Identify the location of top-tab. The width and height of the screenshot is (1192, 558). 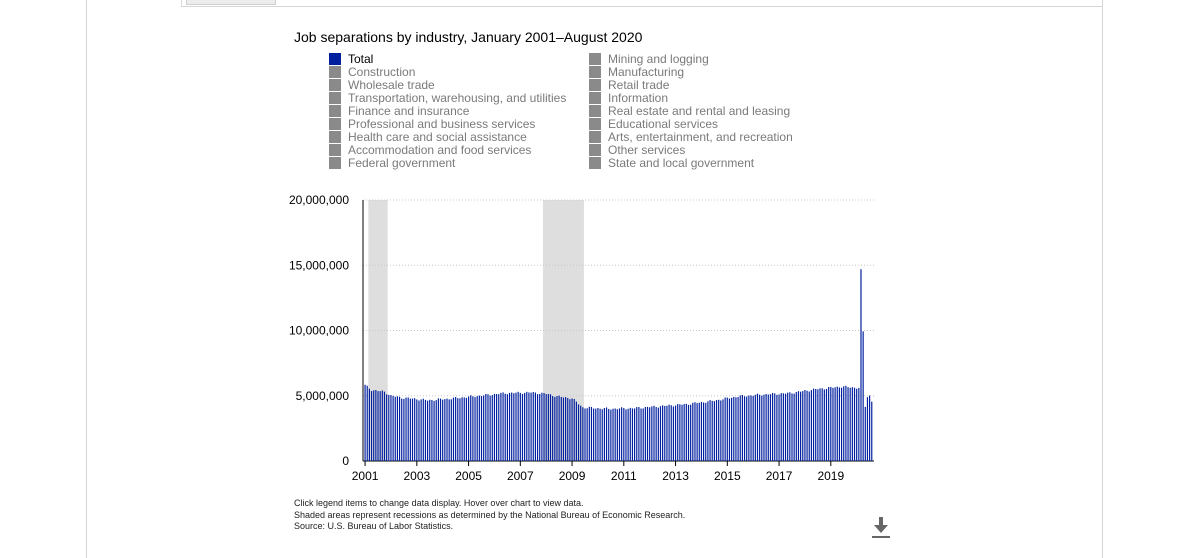
(231, 2).